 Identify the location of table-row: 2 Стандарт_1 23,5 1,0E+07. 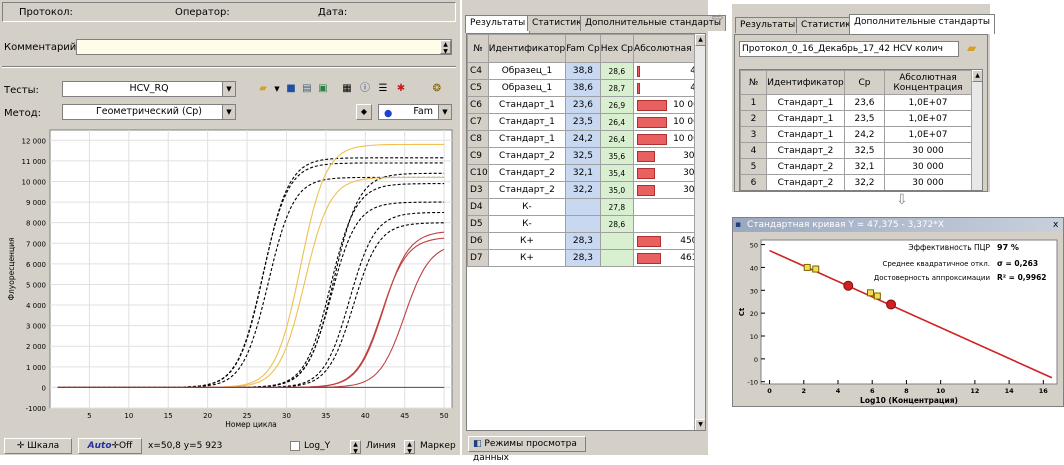
(856, 118).